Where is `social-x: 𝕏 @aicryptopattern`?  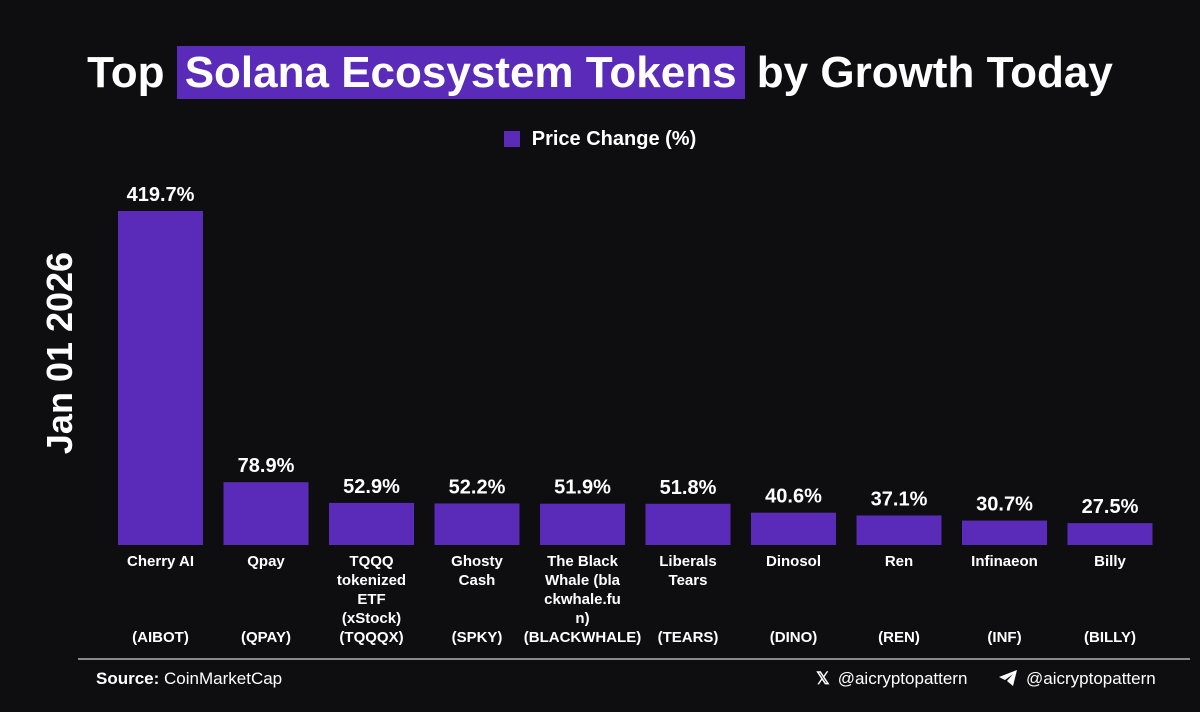
social-x: 𝕏 @aicryptopattern is located at coordinates (891, 679).